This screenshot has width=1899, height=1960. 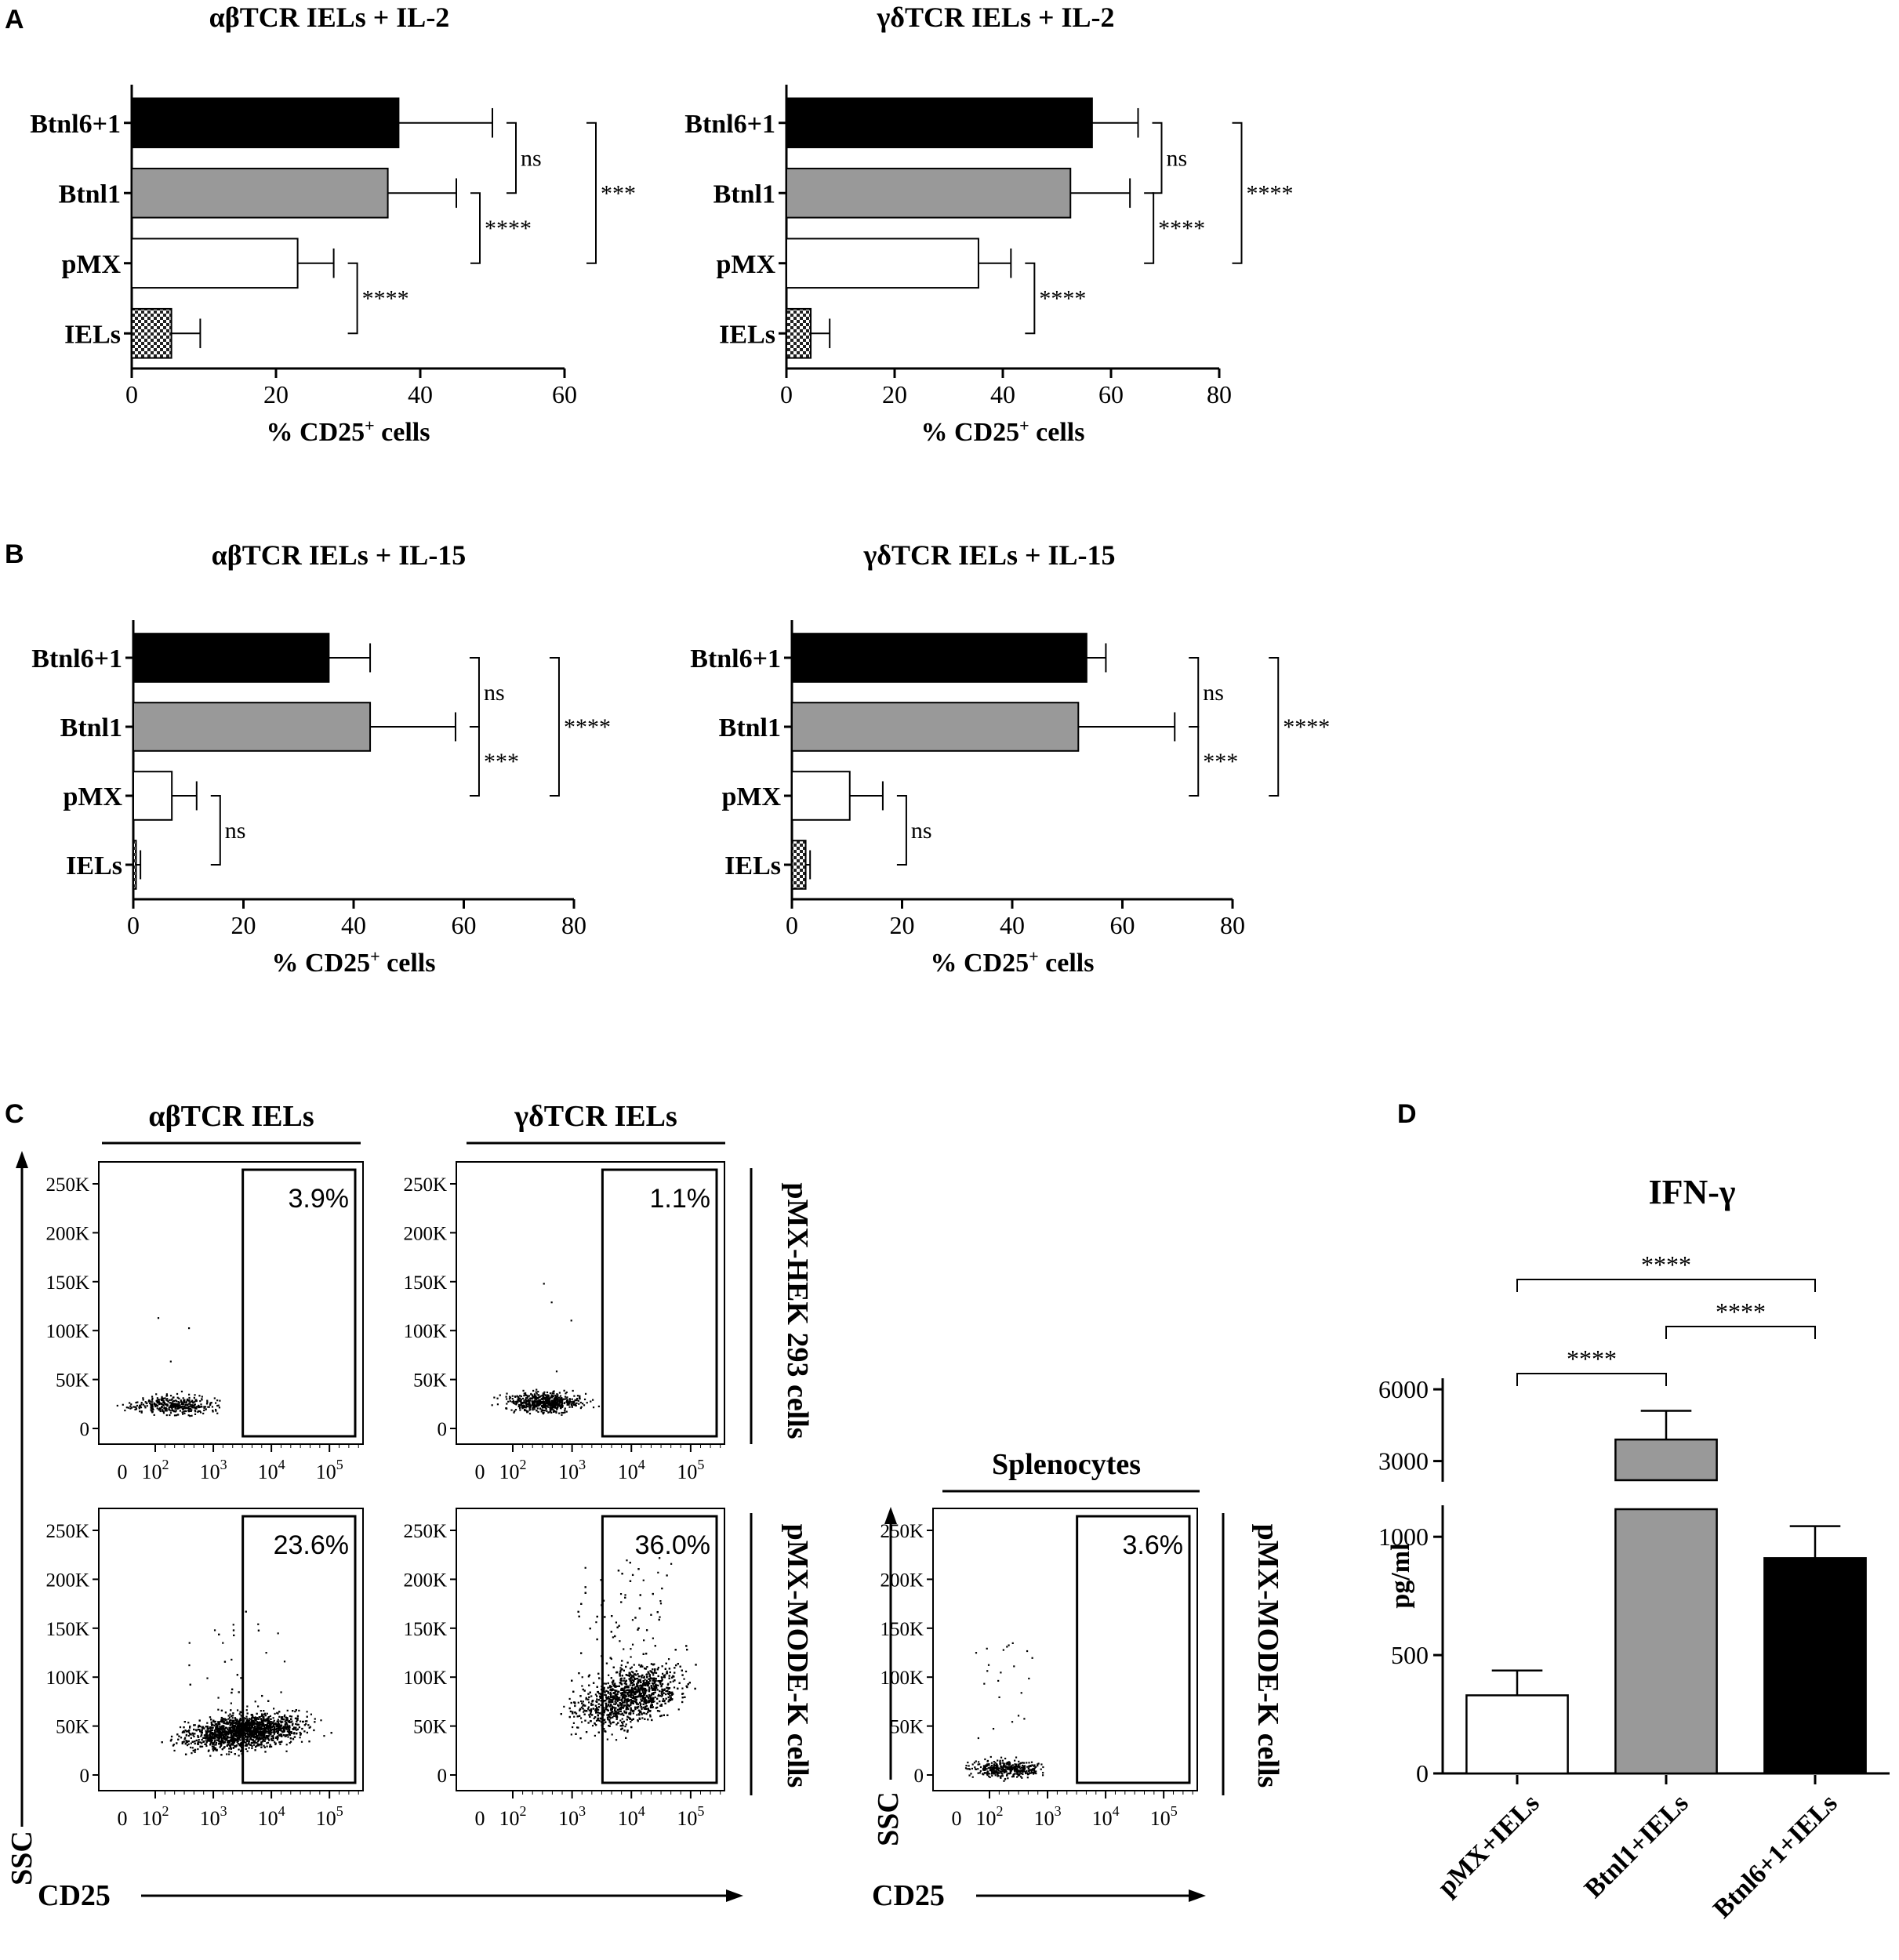 What do you see at coordinates (349, 431) in the screenshot?
I see `x-axis-title: % CD25+ cells` at bounding box center [349, 431].